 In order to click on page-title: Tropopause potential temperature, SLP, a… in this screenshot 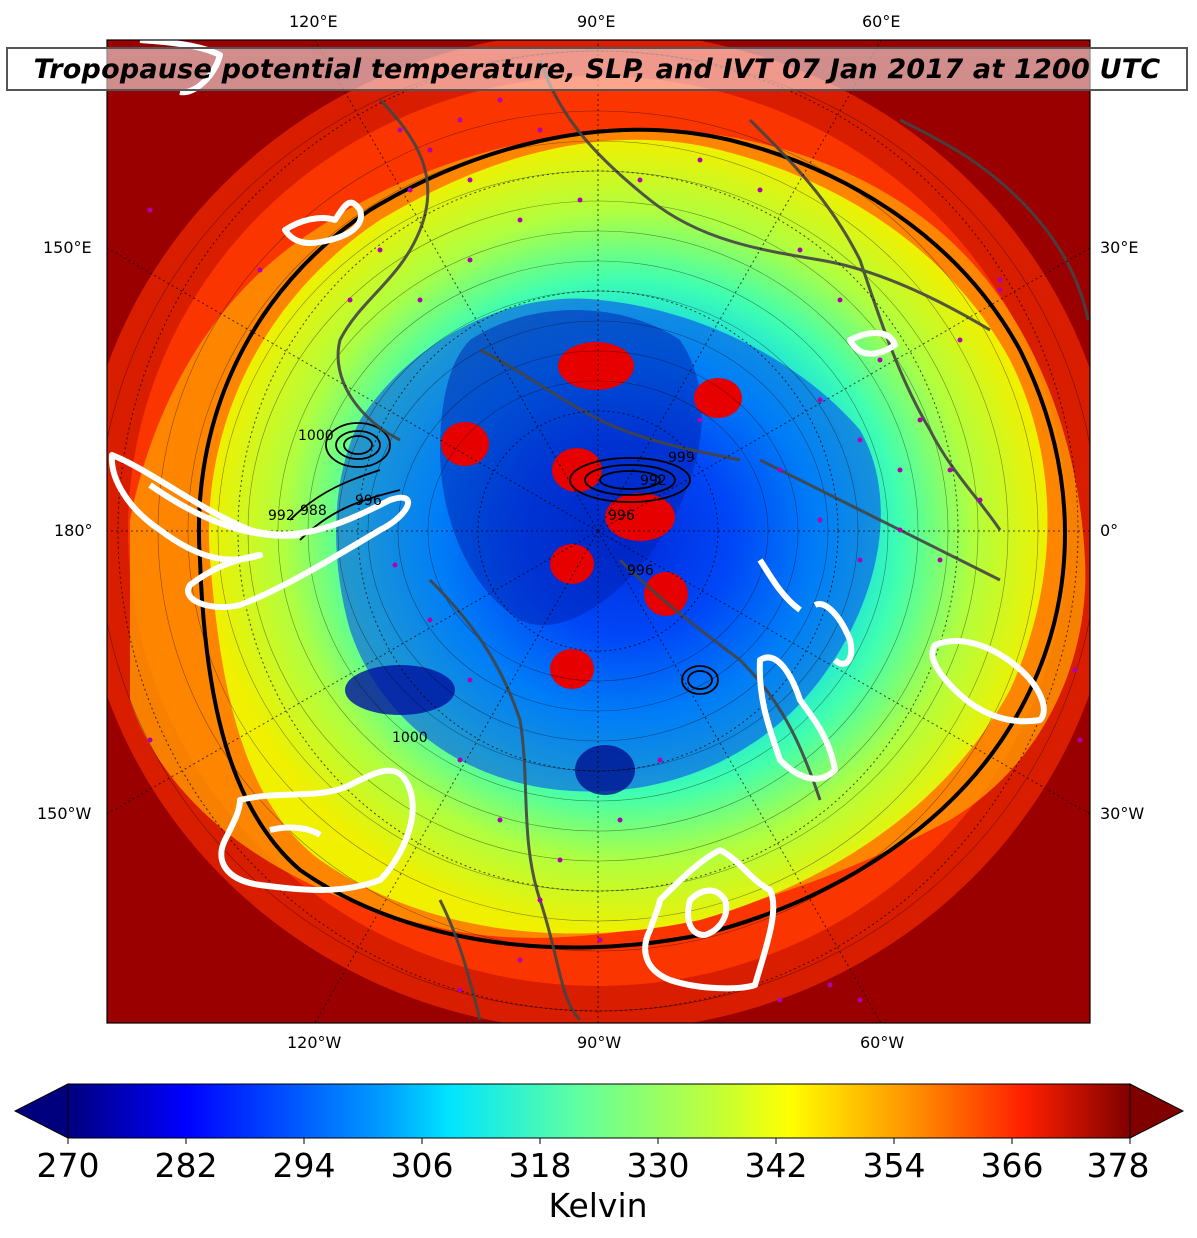, I will do `click(597, 69)`.